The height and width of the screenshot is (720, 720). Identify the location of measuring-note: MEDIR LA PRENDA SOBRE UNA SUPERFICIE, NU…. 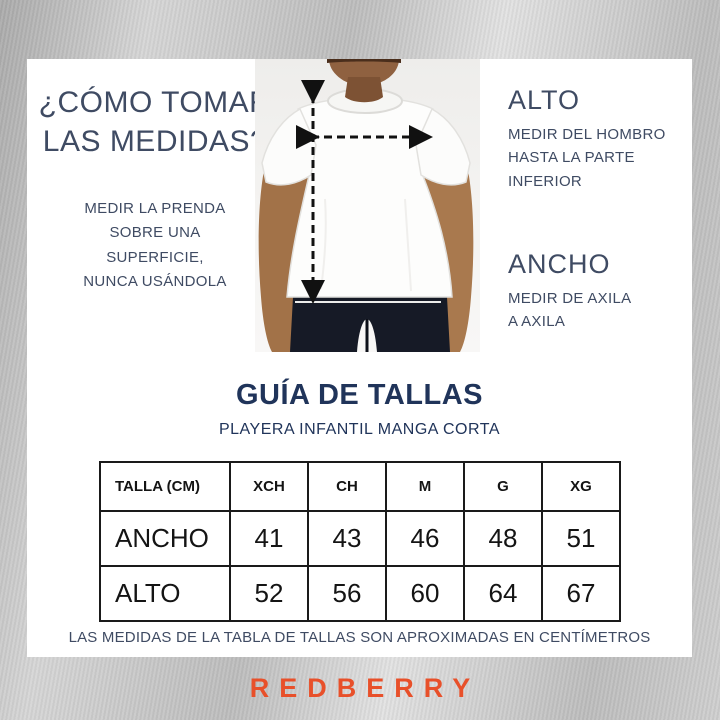
(155, 245).